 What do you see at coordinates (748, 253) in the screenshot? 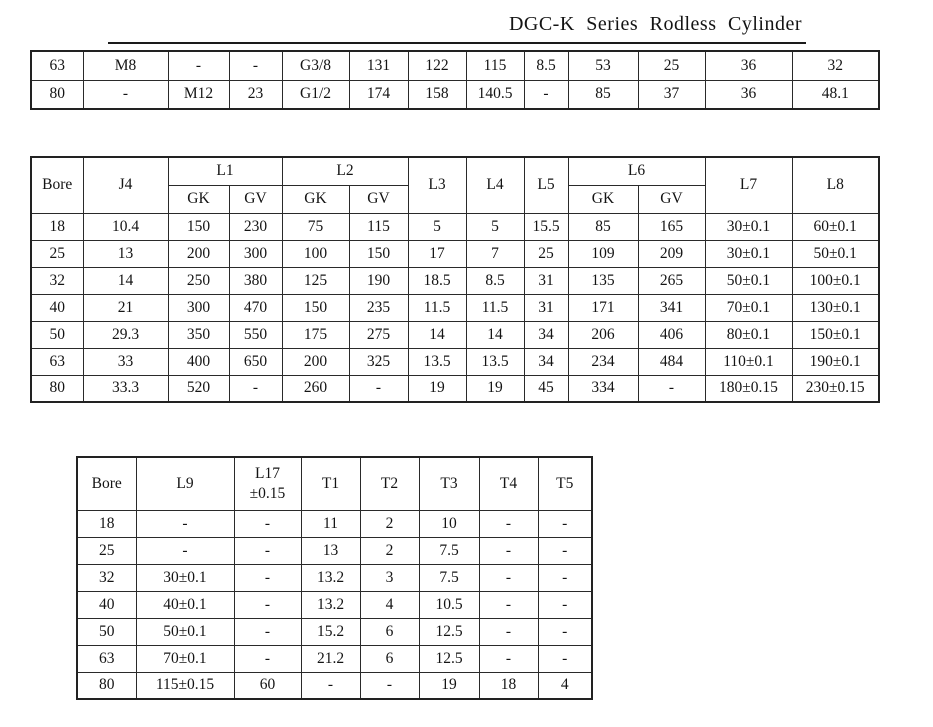
I see `table-cell: 30±0.1` at bounding box center [748, 253].